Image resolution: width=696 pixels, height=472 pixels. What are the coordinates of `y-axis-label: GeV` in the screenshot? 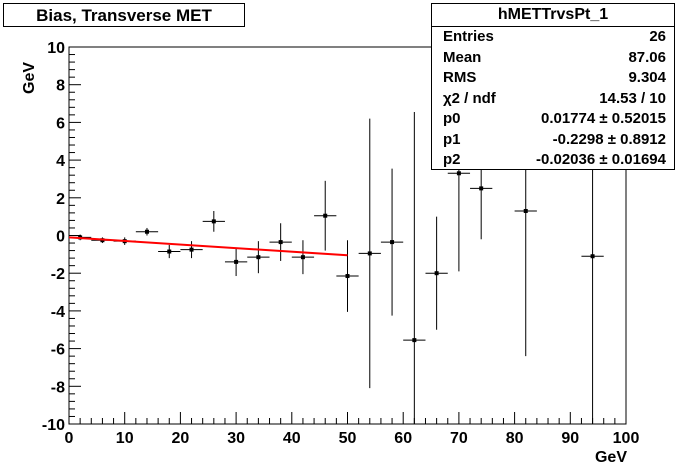 It's located at (29, 78).